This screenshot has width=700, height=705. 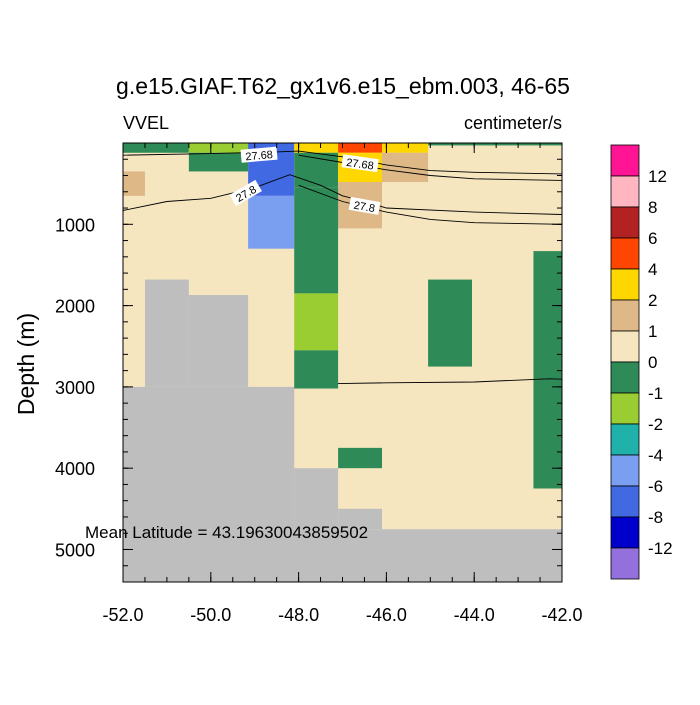 What do you see at coordinates (343, 86) in the screenshot?
I see `chart-title: g.e15.GIAF.T62_gx1v6.e15_ebm.003, 46-65` at bounding box center [343, 86].